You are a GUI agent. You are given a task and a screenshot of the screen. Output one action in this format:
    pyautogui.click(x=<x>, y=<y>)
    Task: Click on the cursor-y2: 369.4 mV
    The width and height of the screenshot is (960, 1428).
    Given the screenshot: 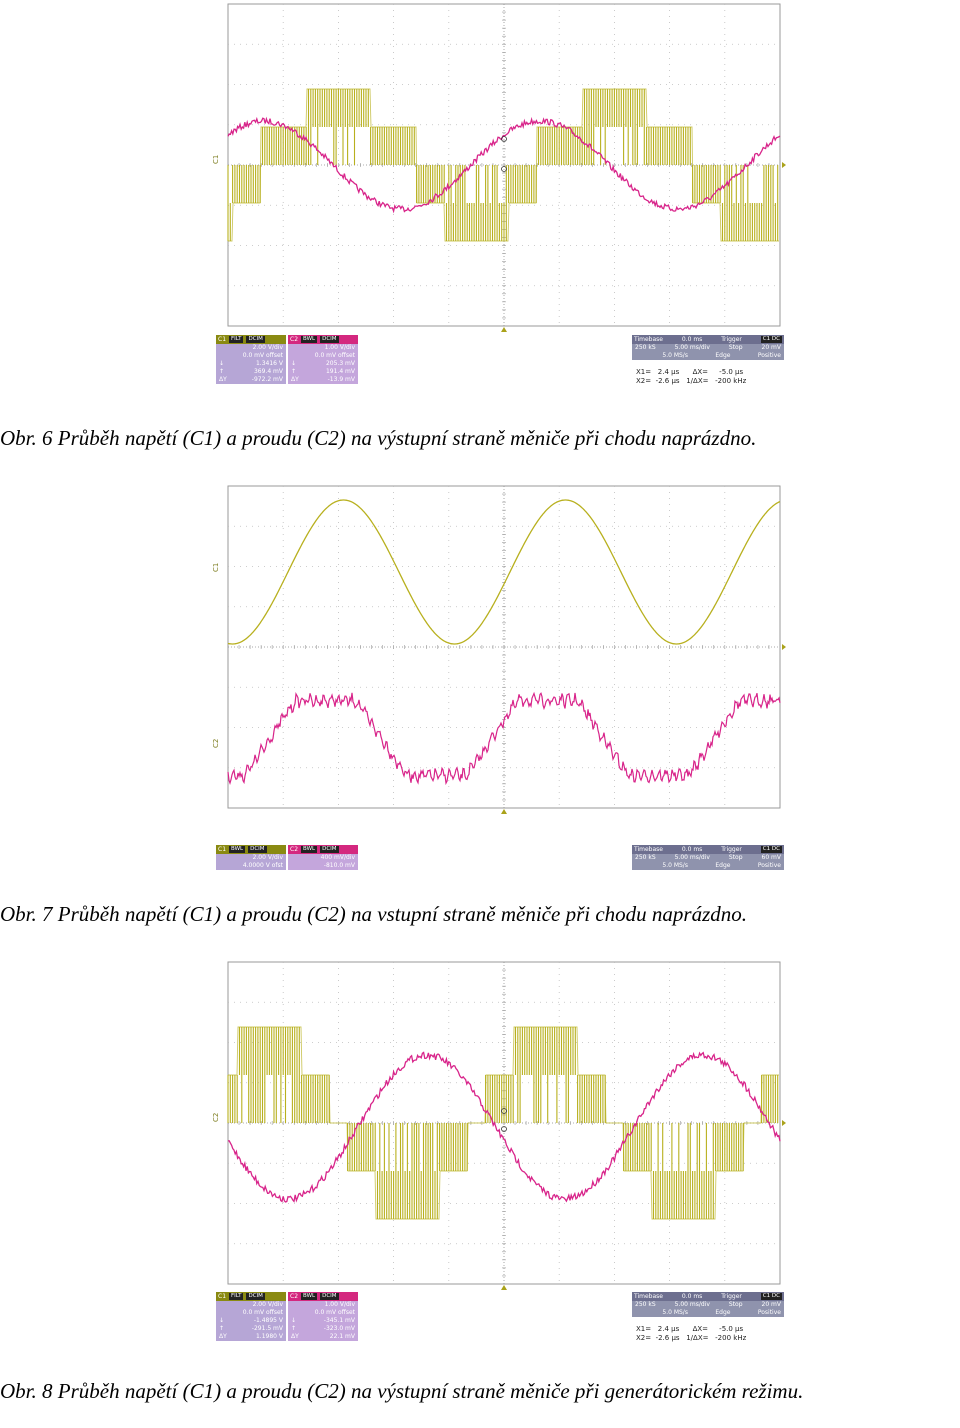 What is the action you would take?
    pyautogui.click(x=268, y=371)
    